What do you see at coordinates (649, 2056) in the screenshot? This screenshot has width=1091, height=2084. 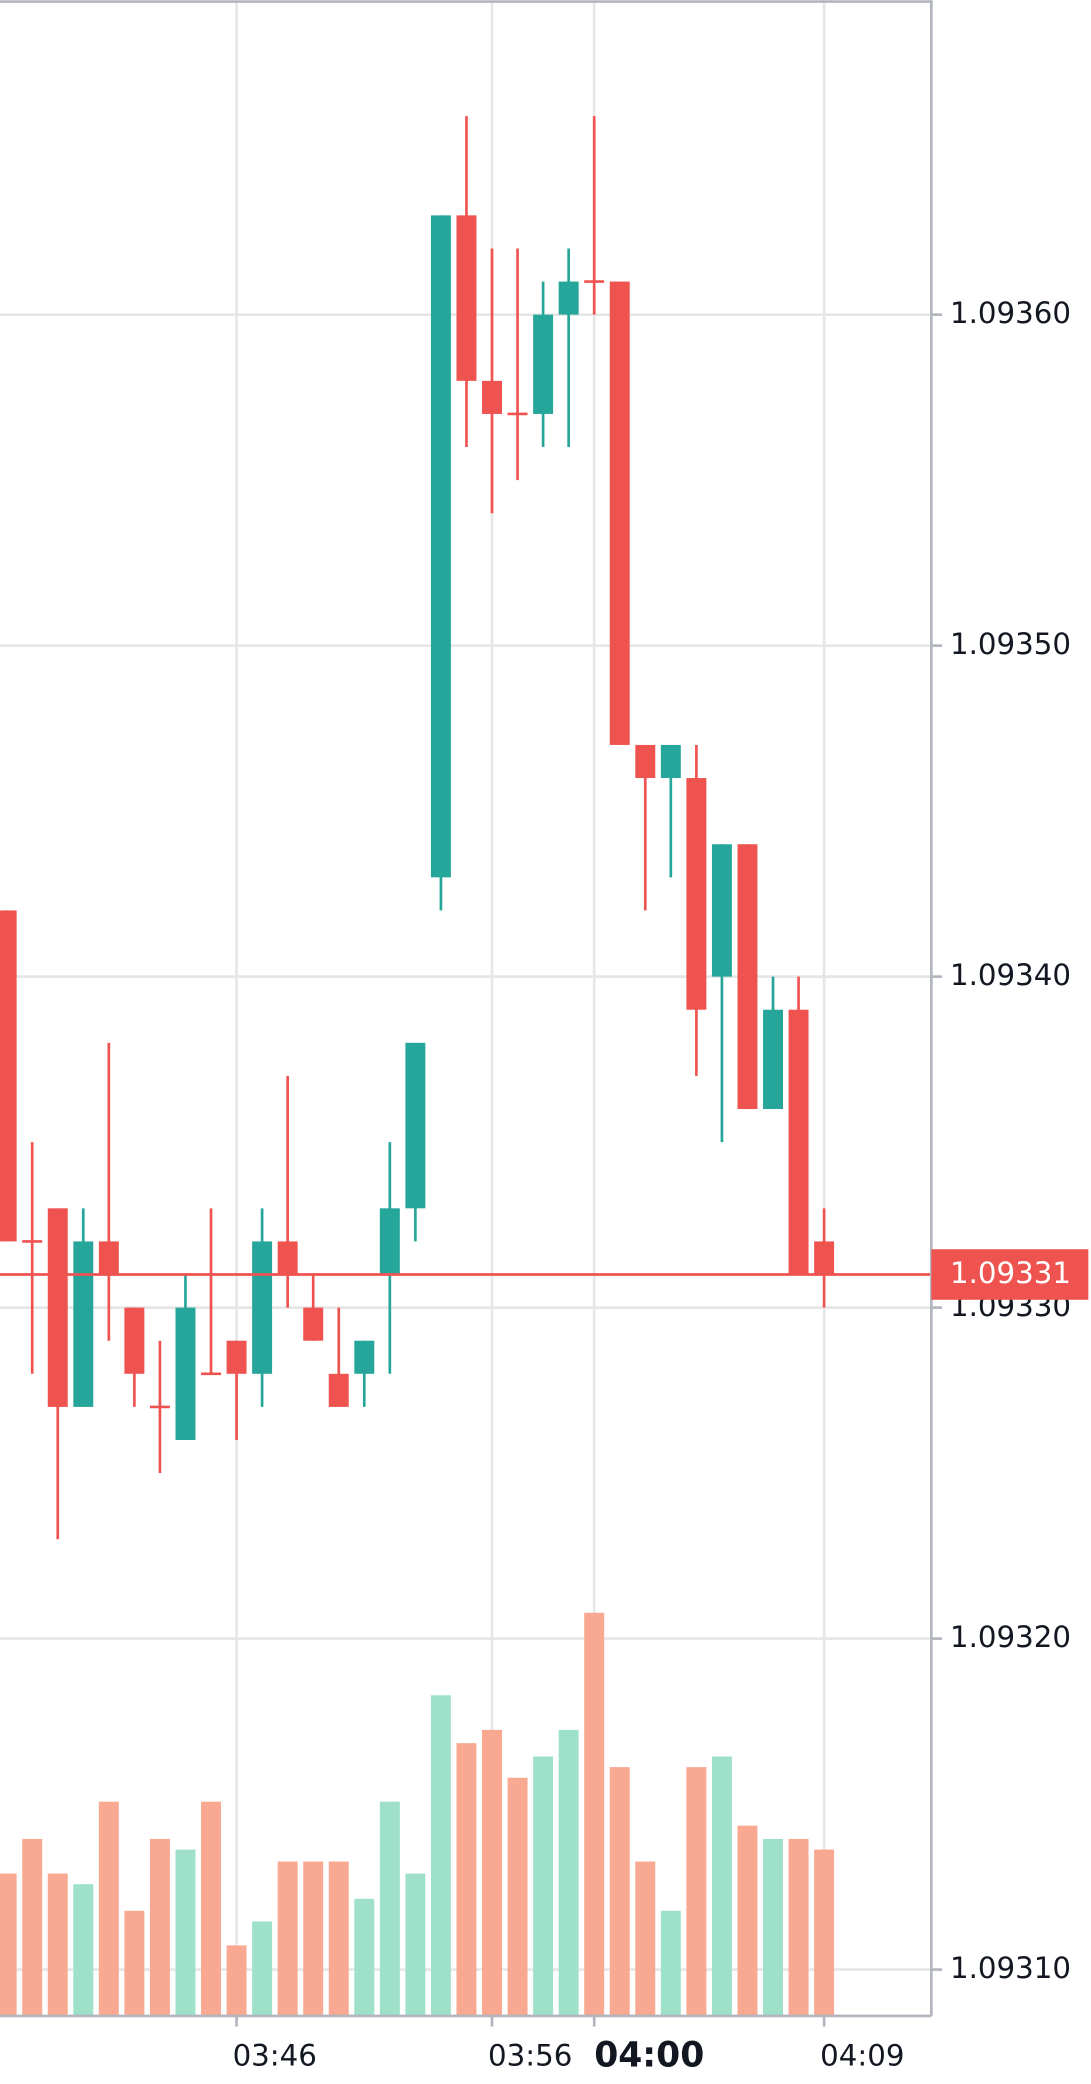 I see `x-tick-label: 04:00` at bounding box center [649, 2056].